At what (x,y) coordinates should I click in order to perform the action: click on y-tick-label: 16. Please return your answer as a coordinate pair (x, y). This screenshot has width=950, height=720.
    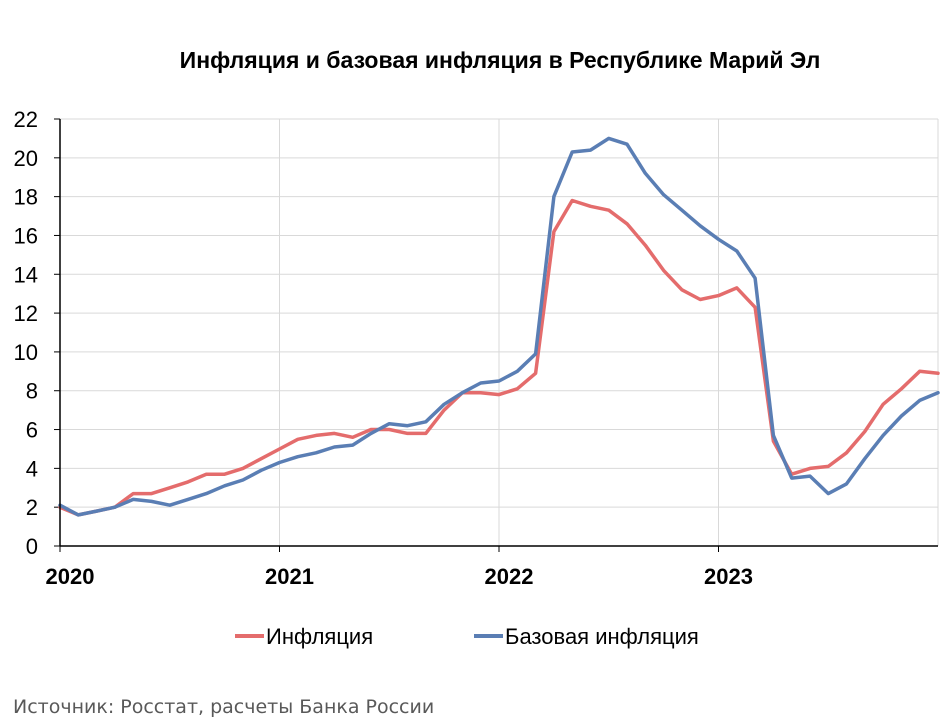
    Looking at the image, I should click on (26, 235).